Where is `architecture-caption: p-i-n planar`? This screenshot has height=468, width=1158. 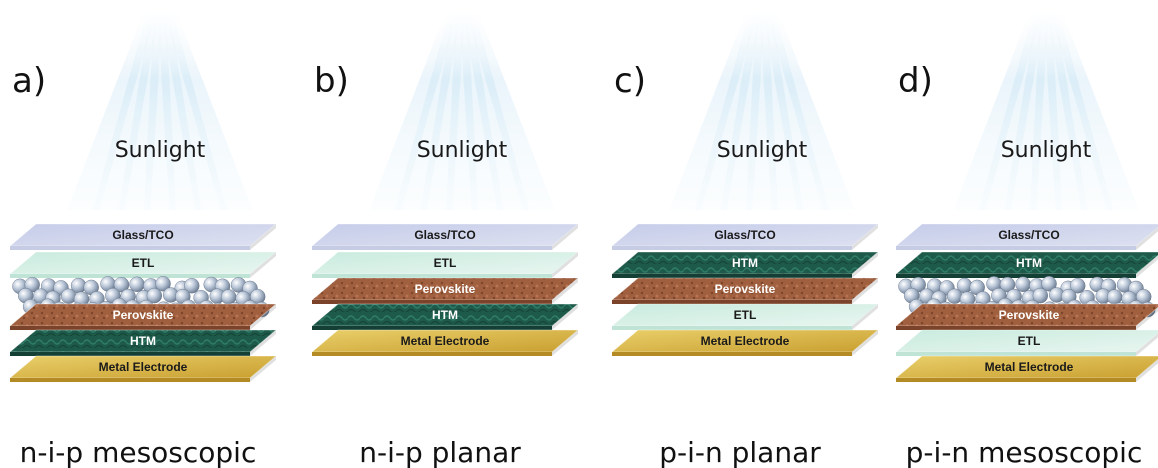 architecture-caption: p-i-n planar is located at coordinates (740, 452).